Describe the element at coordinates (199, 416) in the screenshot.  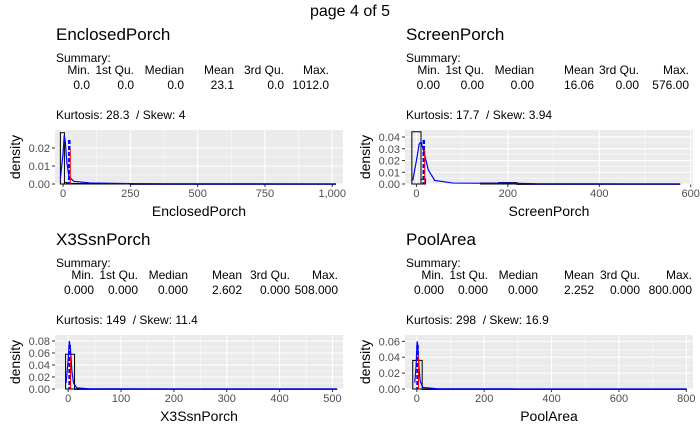
I see `x-axis-label: X3SsnPorch` at that location.